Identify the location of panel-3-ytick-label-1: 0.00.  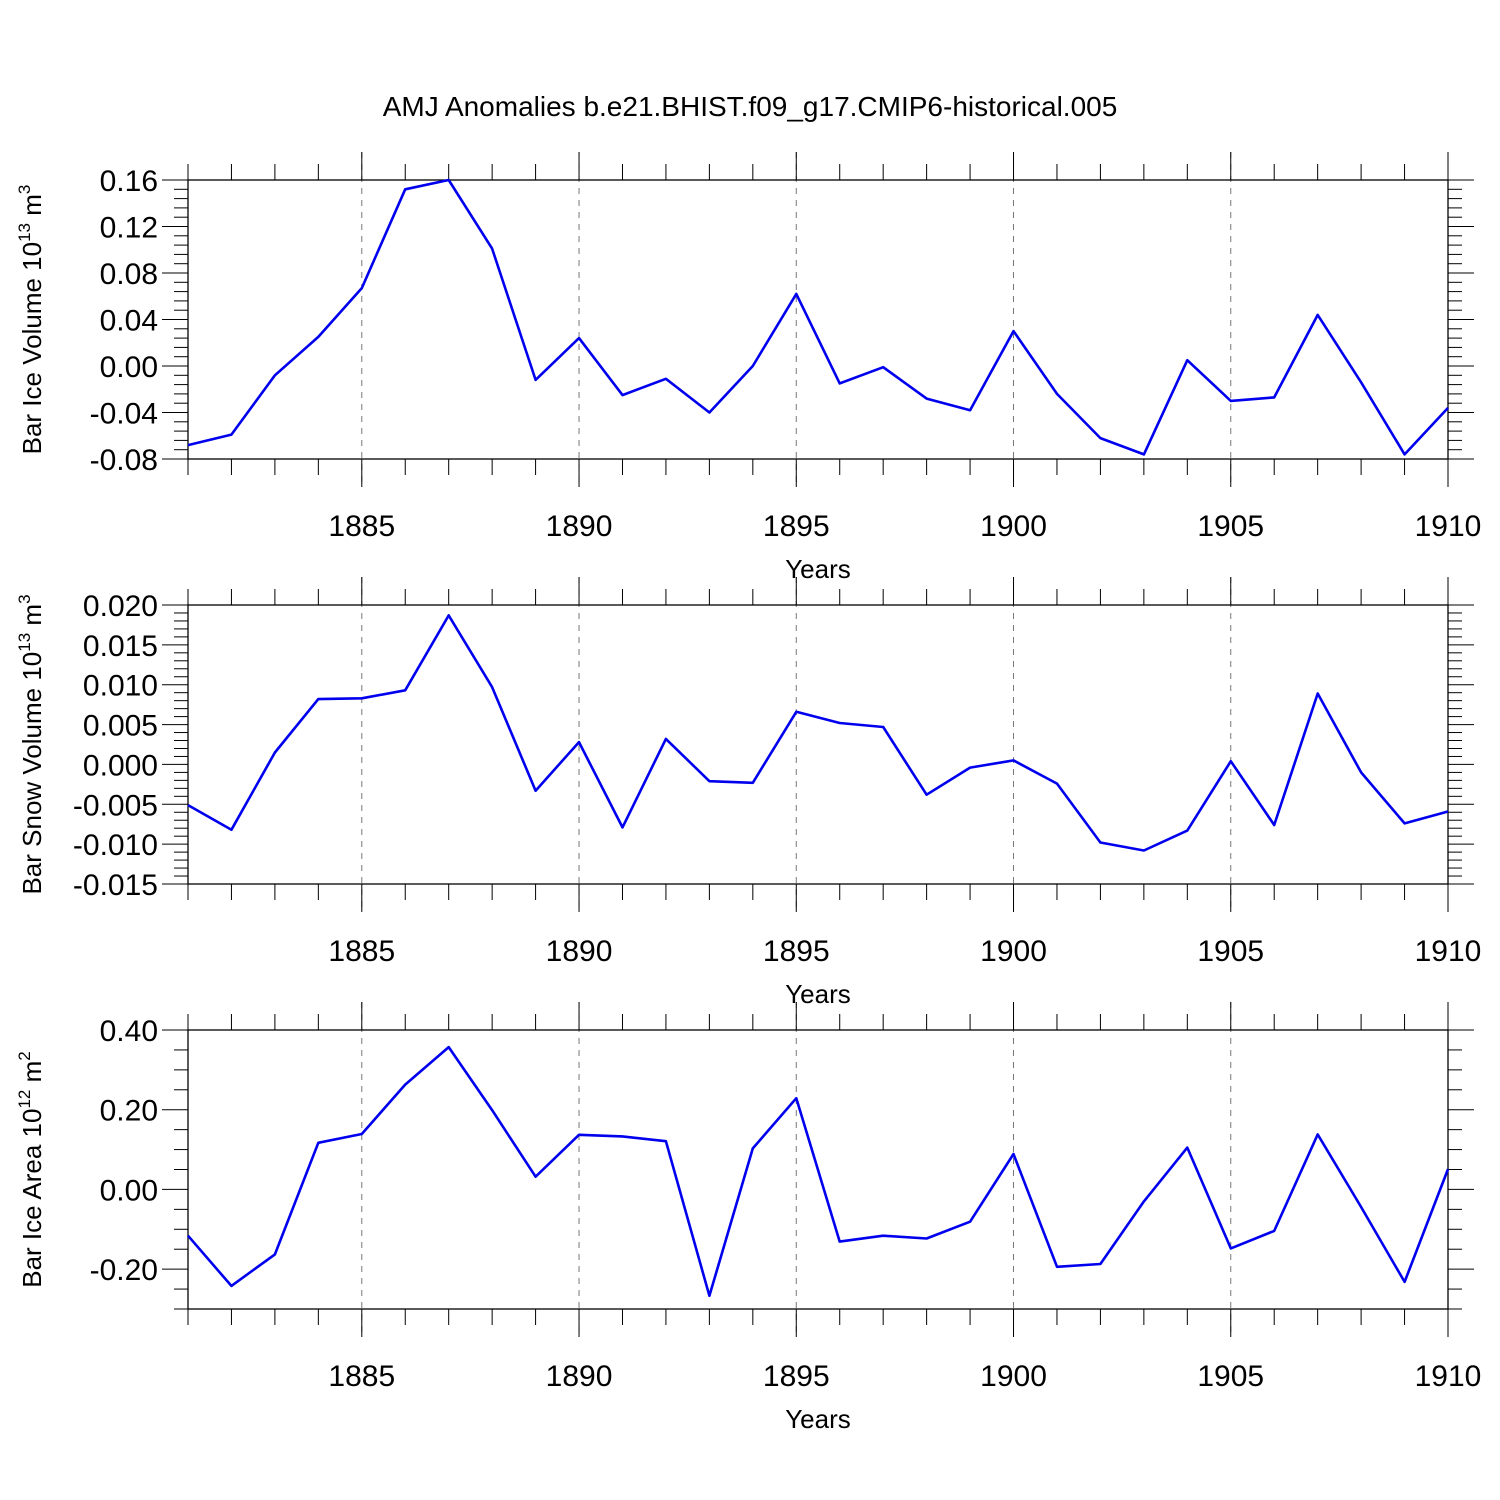
(129, 1190).